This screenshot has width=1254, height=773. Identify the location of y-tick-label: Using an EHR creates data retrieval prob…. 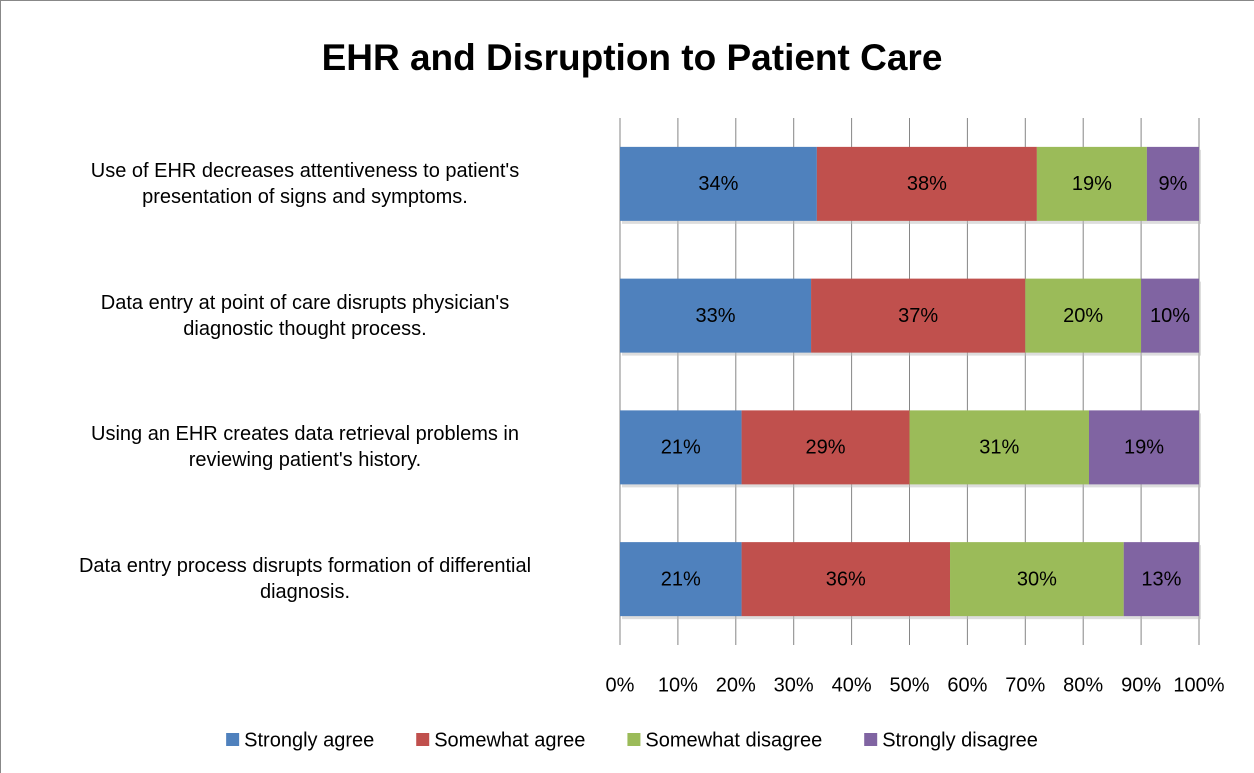
(305, 447).